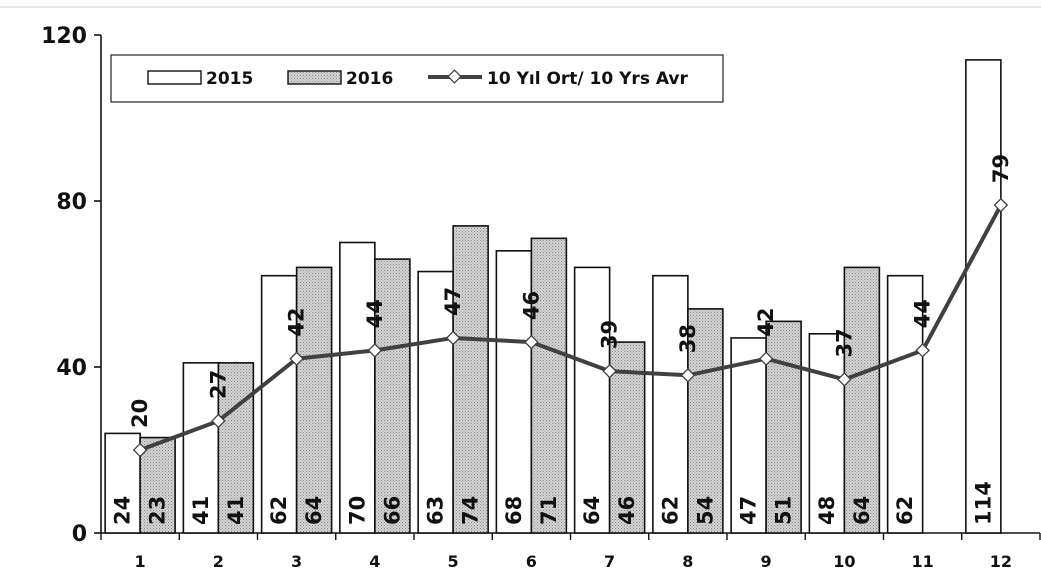  What do you see at coordinates (766, 561) in the screenshot?
I see `x-tick-label: 9` at bounding box center [766, 561].